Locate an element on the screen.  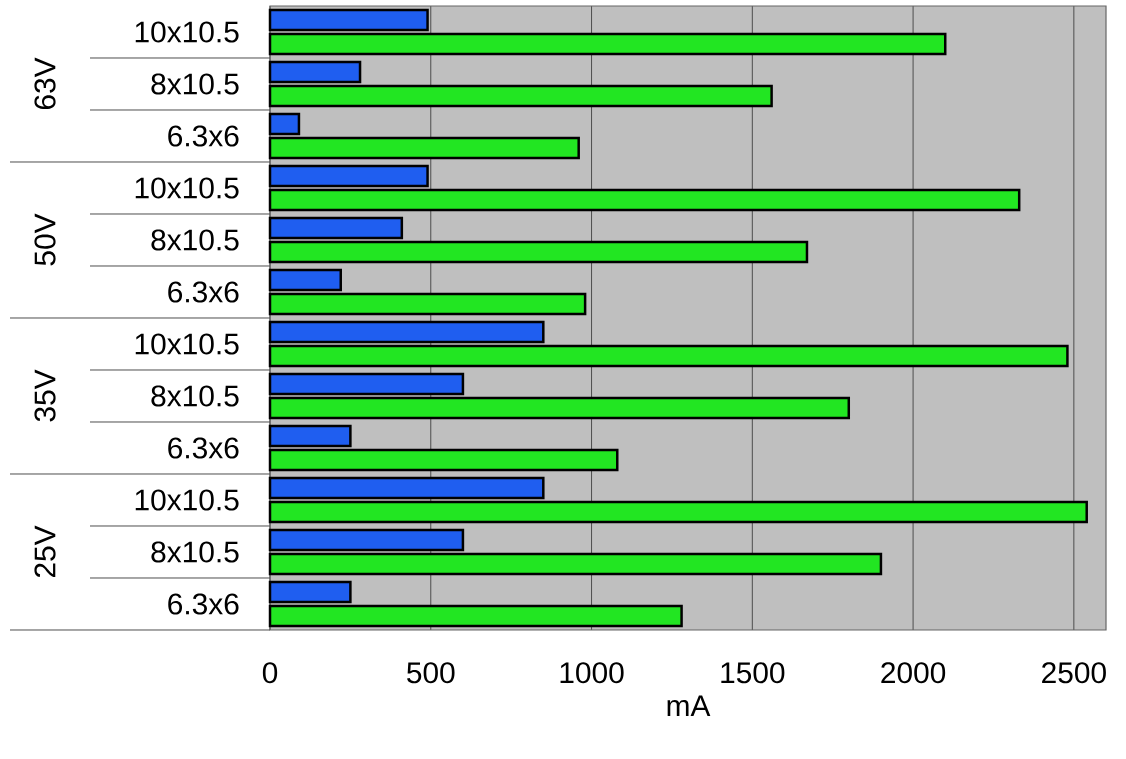
x-axis-title: mA is located at coordinates (689, 705).